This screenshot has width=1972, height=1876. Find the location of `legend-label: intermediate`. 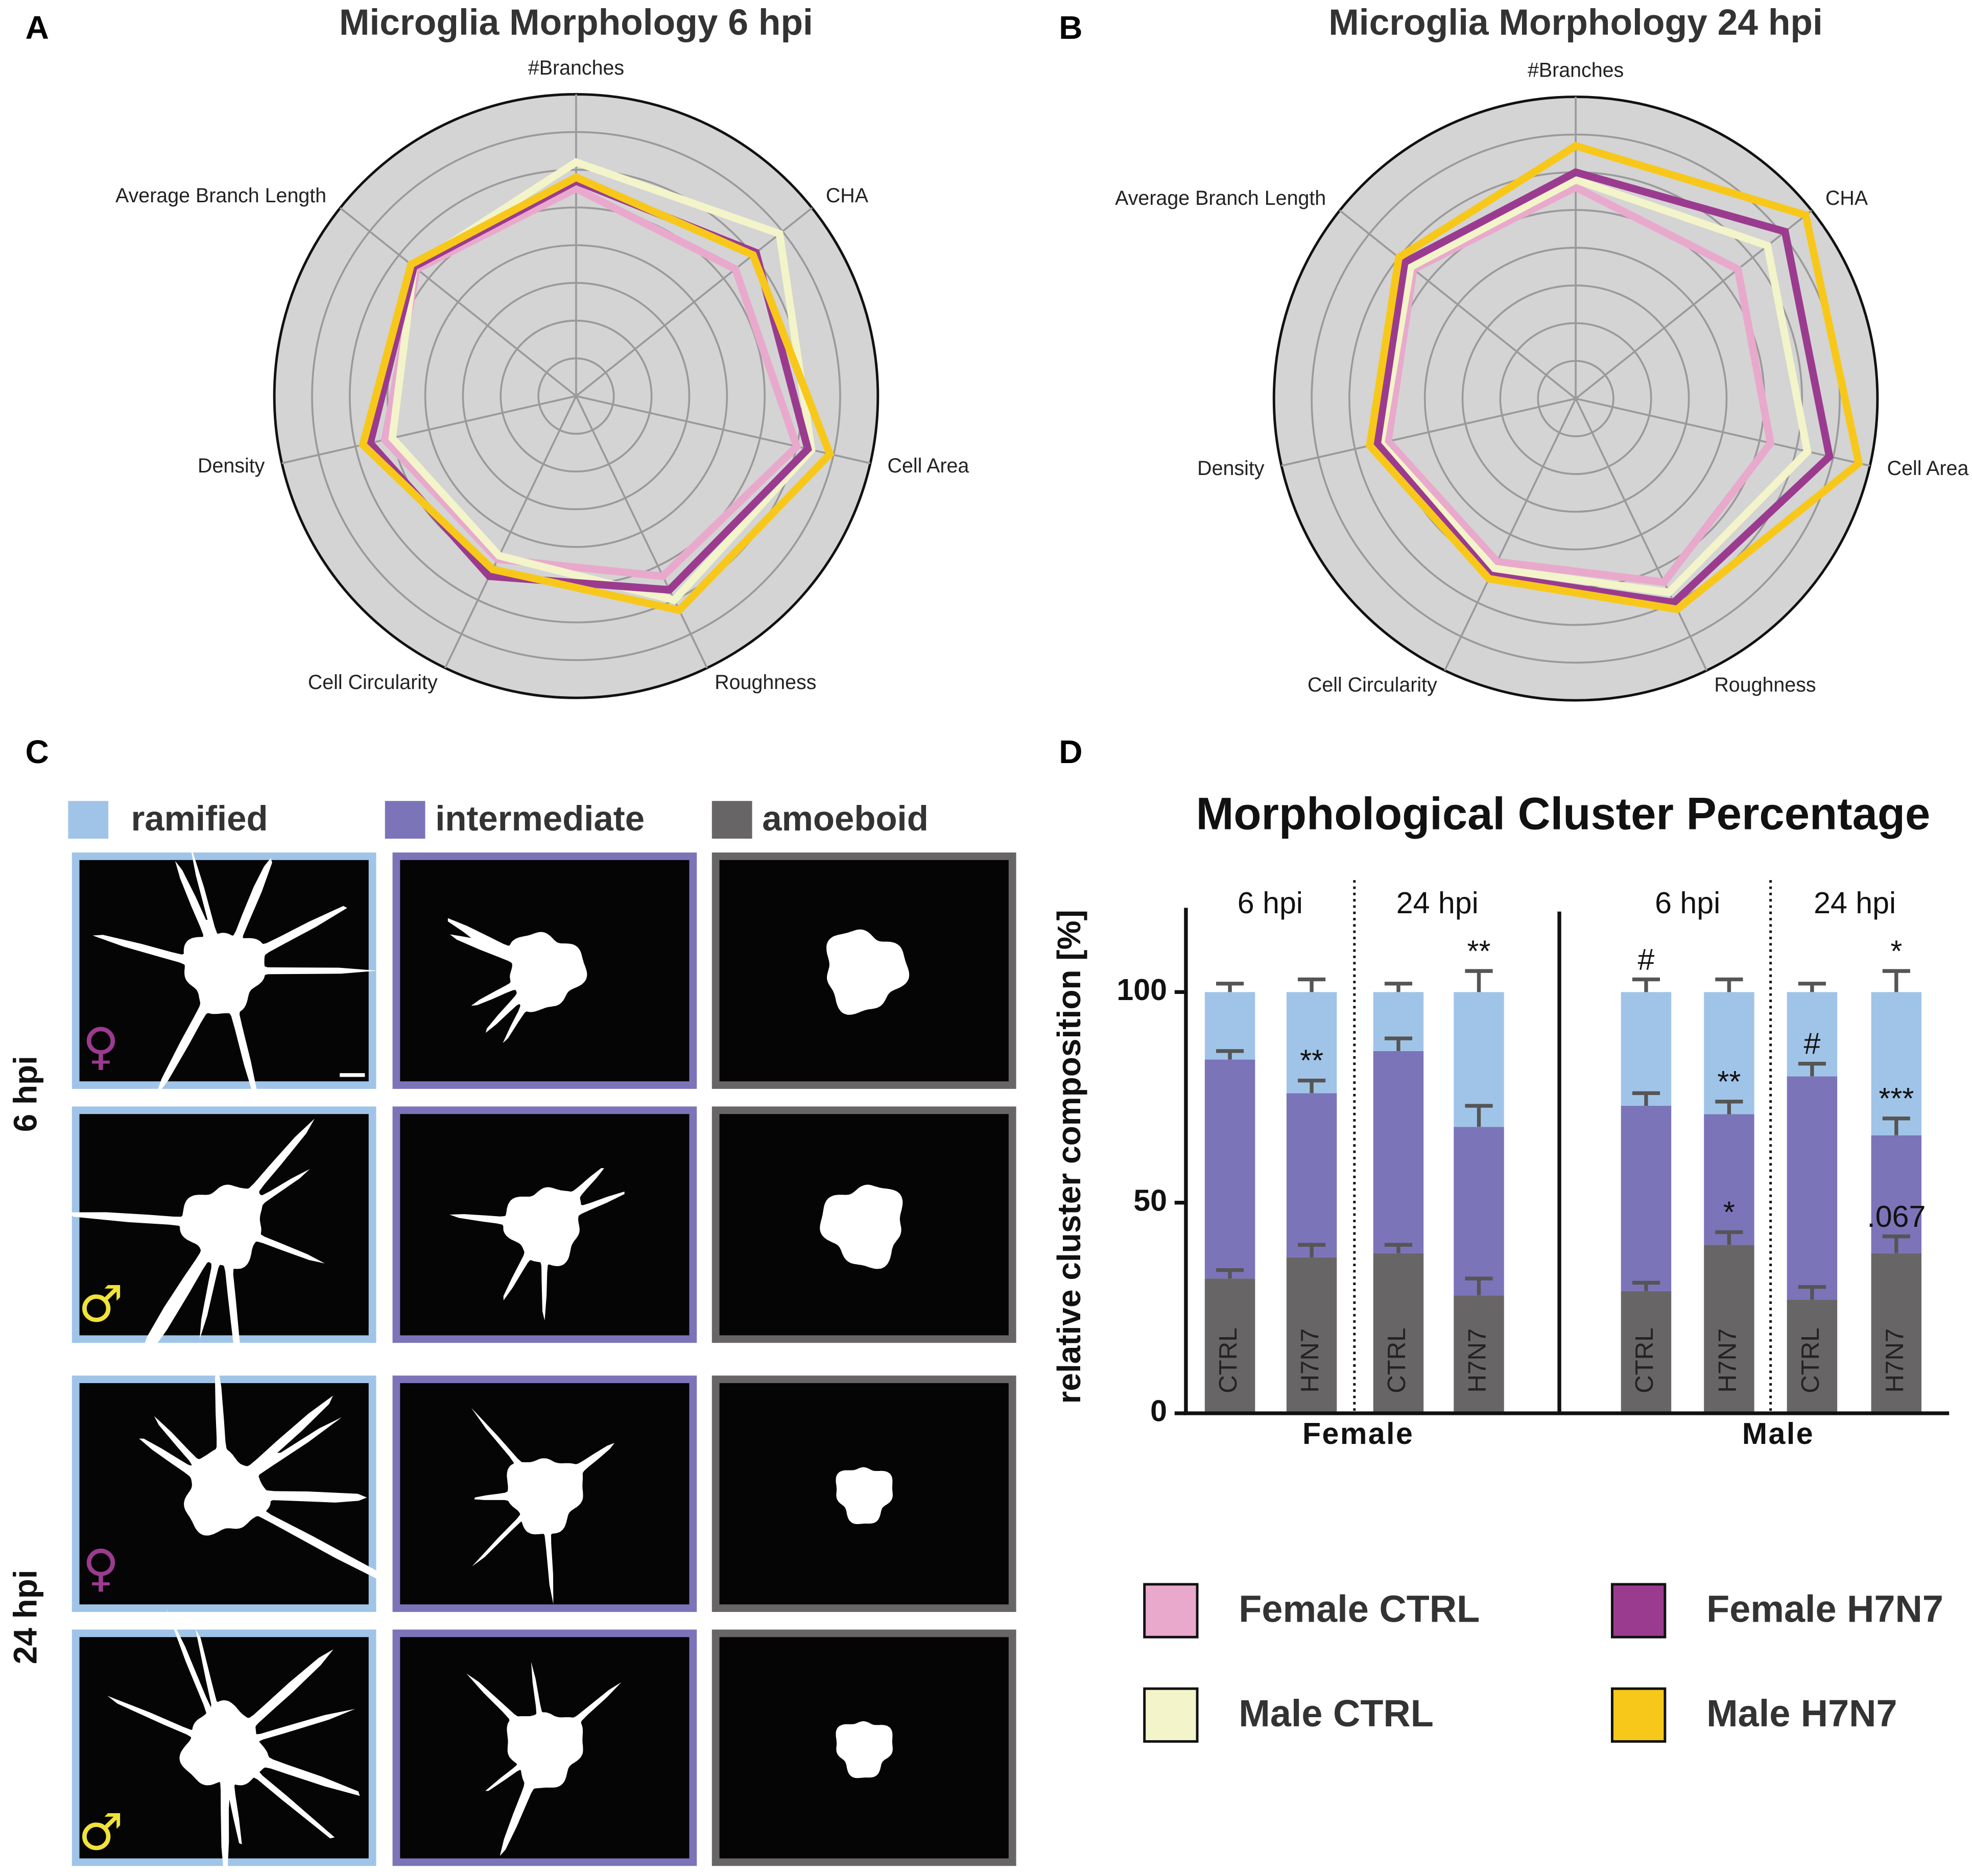

legend-label: intermediate is located at coordinates (540, 818).